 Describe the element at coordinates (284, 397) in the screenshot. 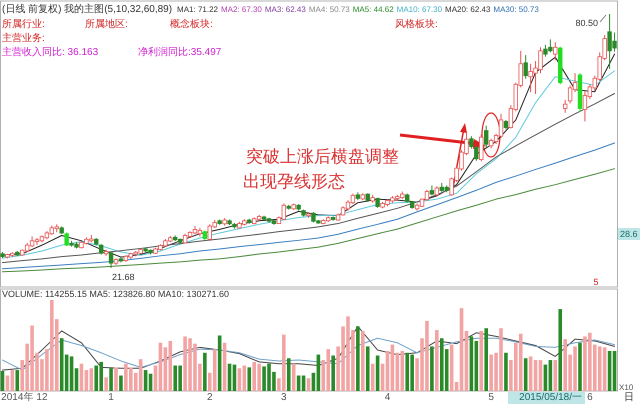

I see `x-tick-label: 3` at that location.